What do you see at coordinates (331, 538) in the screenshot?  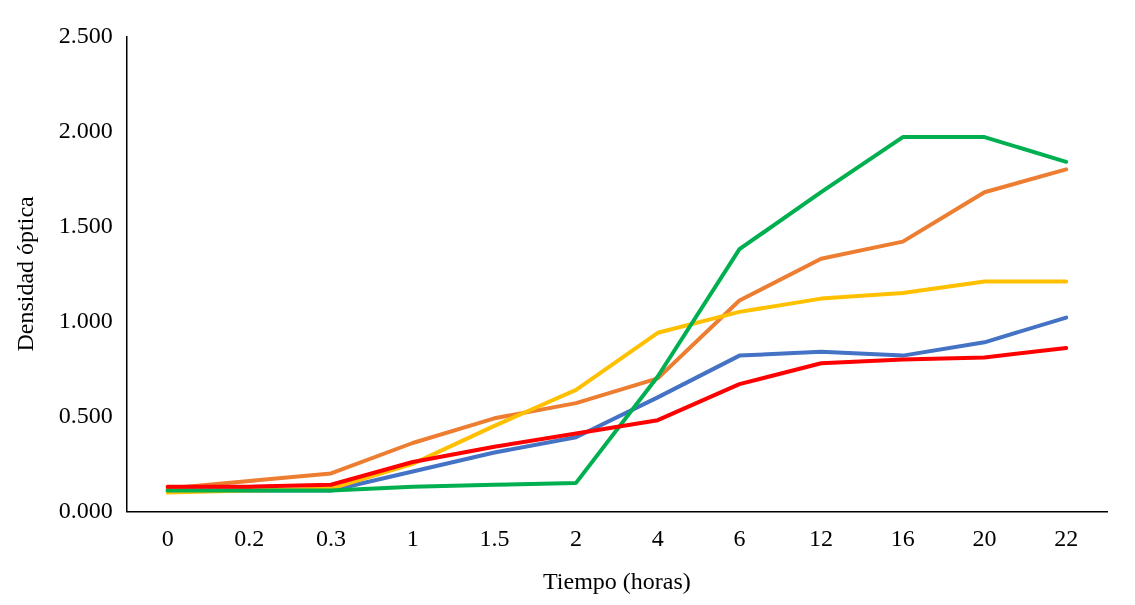 I see `x-tick-label: 0.3` at bounding box center [331, 538].